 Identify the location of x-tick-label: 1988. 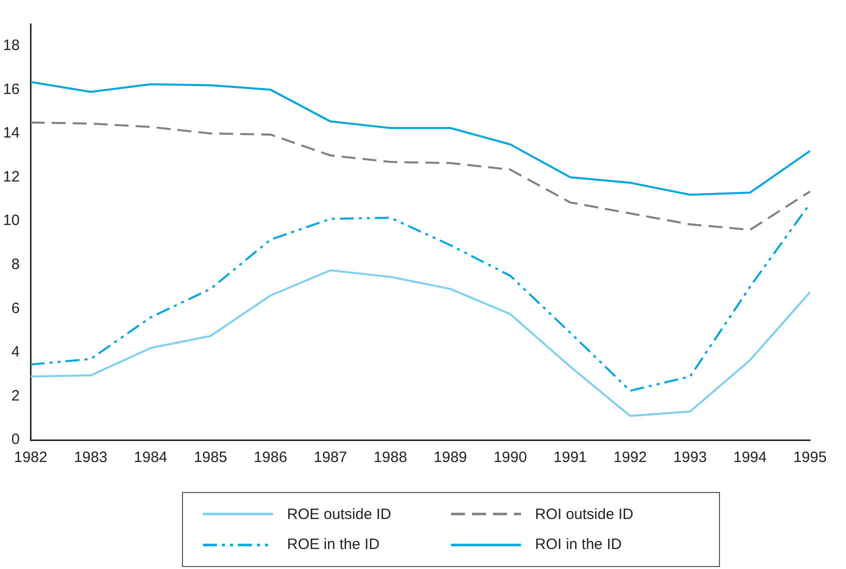
(391, 457).